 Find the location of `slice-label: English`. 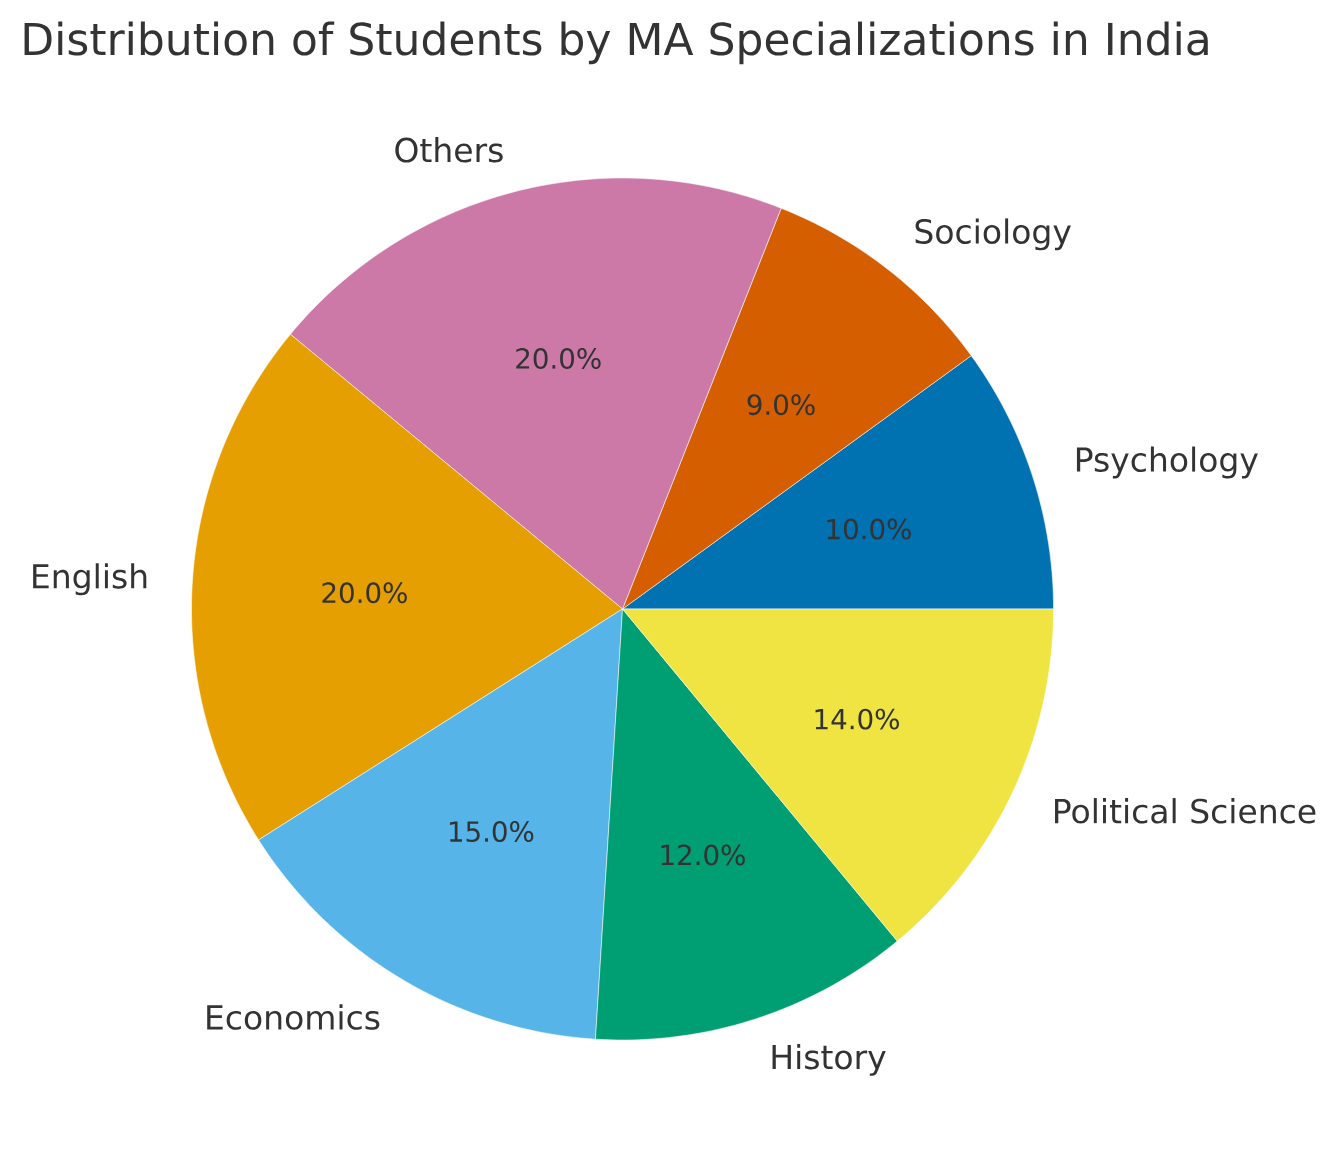

slice-label: English is located at coordinates (90, 579).